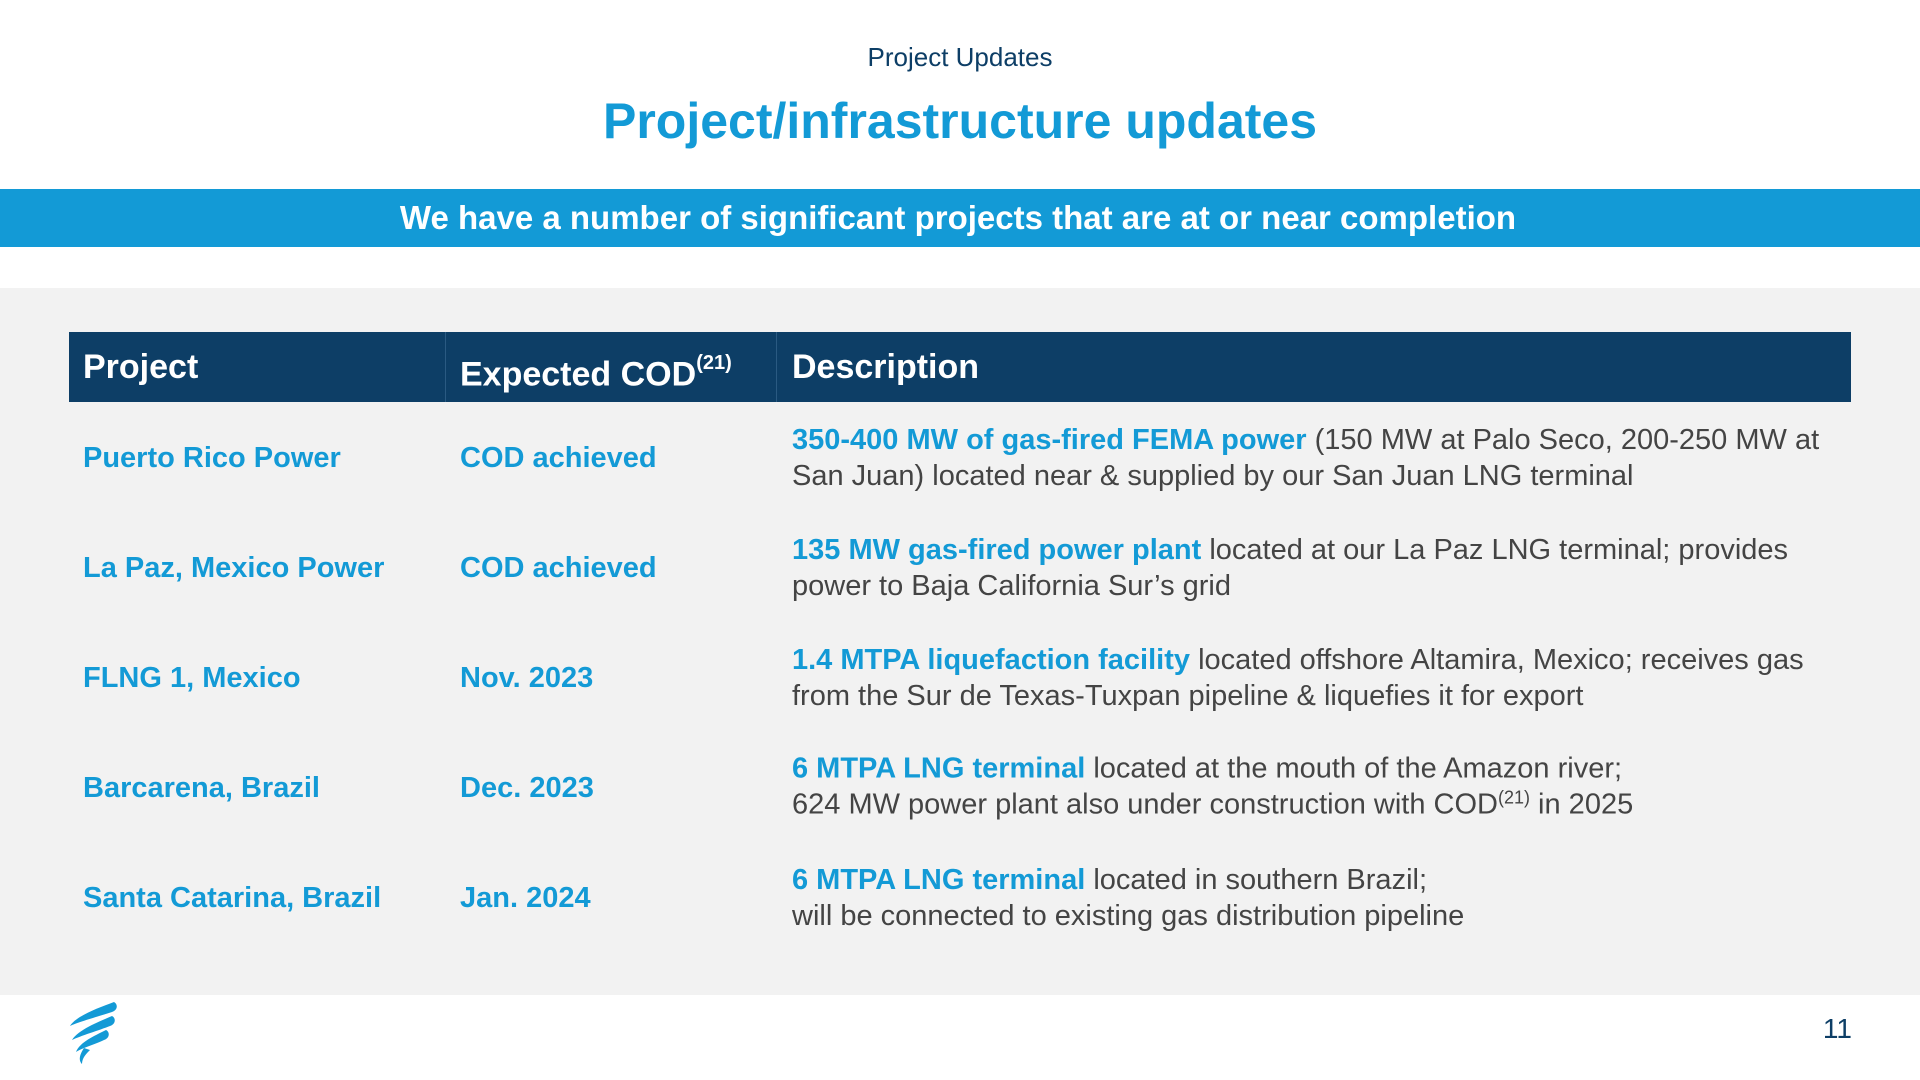 The image size is (1920, 1080). Describe the element at coordinates (94, 1033) in the screenshot. I see `flame-logo-icon` at that location.